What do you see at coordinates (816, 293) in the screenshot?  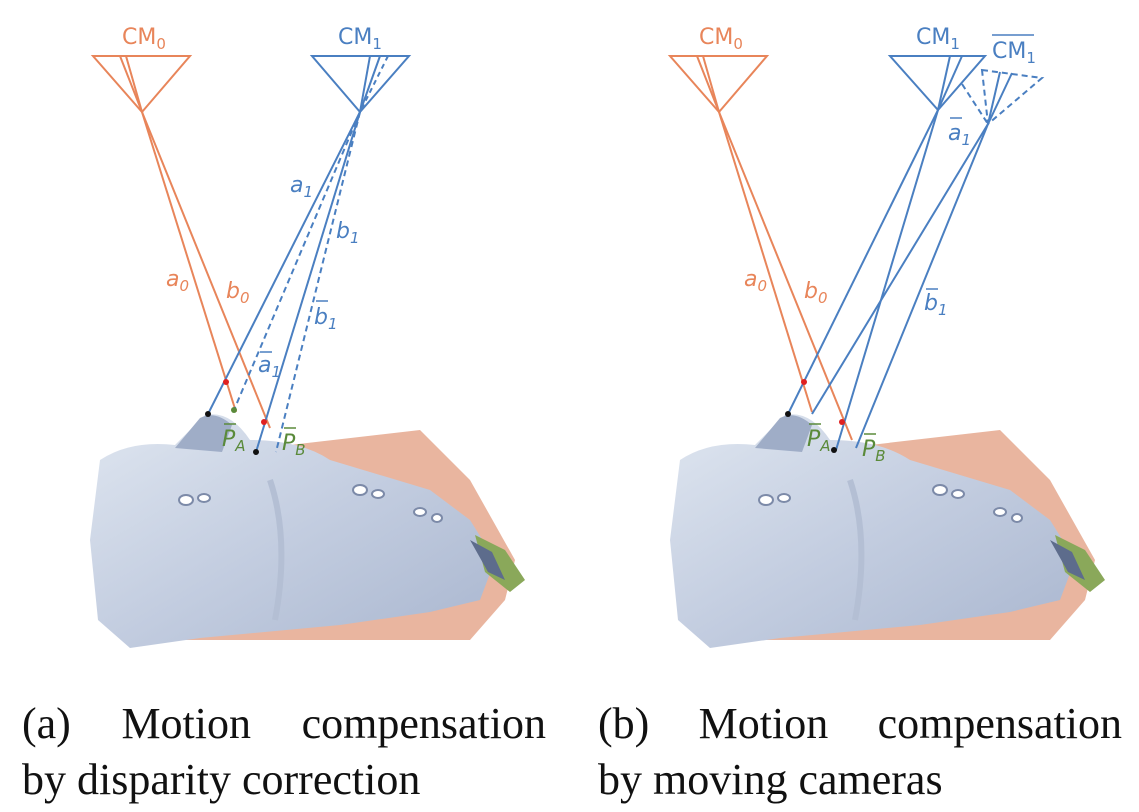 I see `label-ray-b0-b: b0` at bounding box center [816, 293].